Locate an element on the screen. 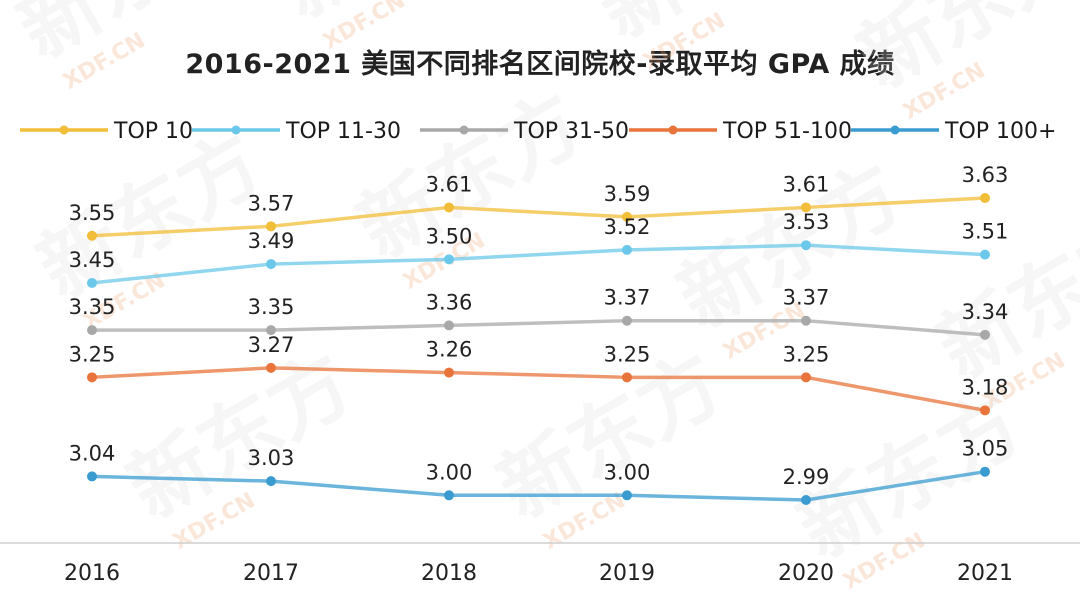  x-tick-label: 2019 is located at coordinates (627, 573).